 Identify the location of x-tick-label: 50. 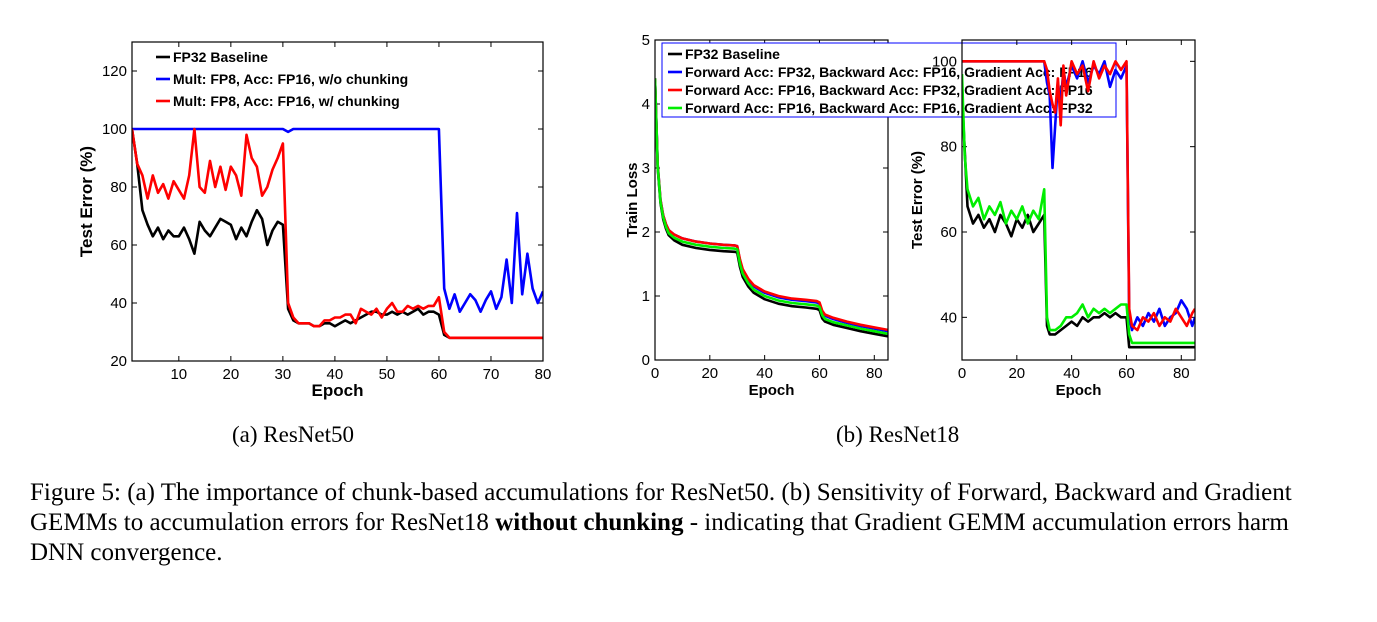
(387, 374).